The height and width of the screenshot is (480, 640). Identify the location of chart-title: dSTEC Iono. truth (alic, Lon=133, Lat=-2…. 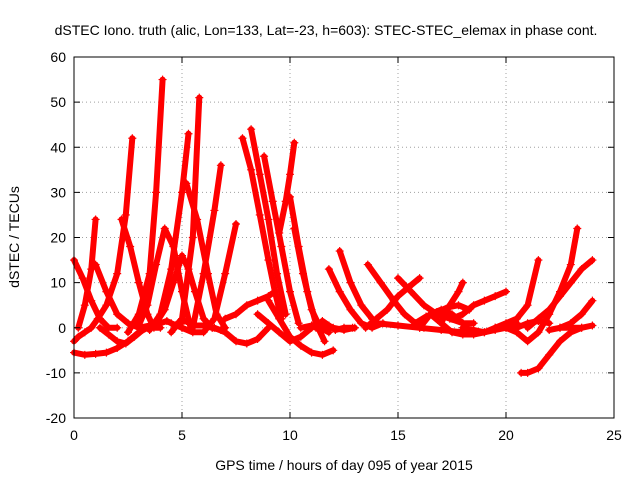
(326, 30).